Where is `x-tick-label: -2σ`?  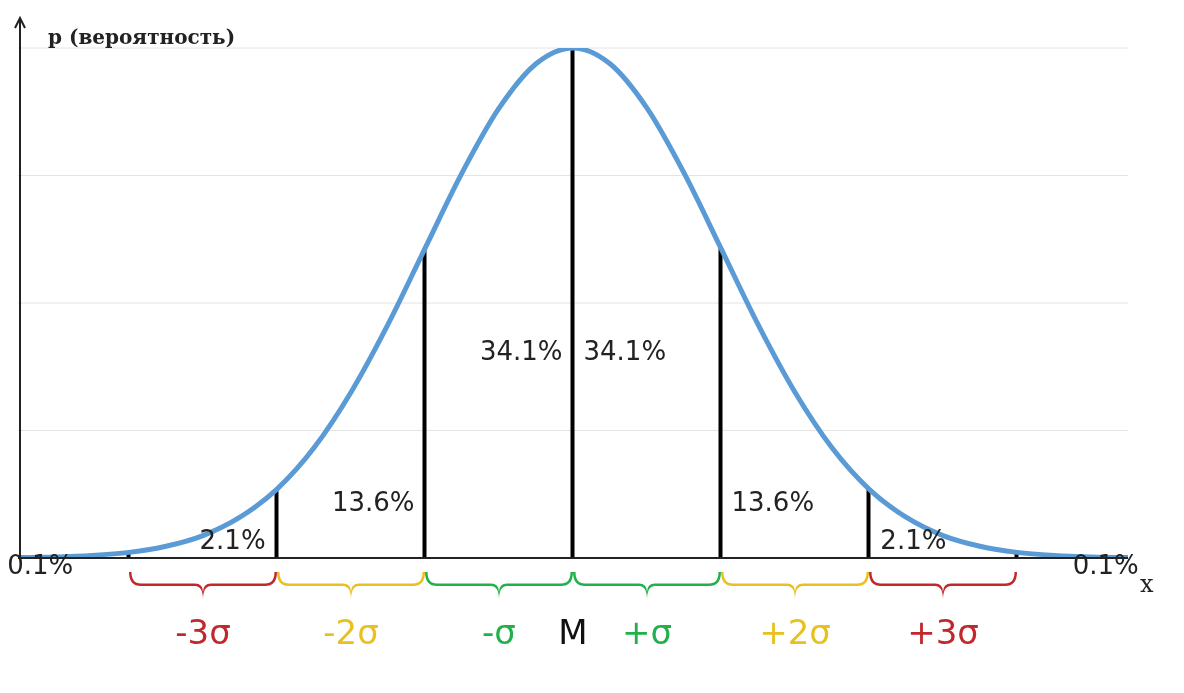
x-tick-label: -2σ is located at coordinates (351, 632).